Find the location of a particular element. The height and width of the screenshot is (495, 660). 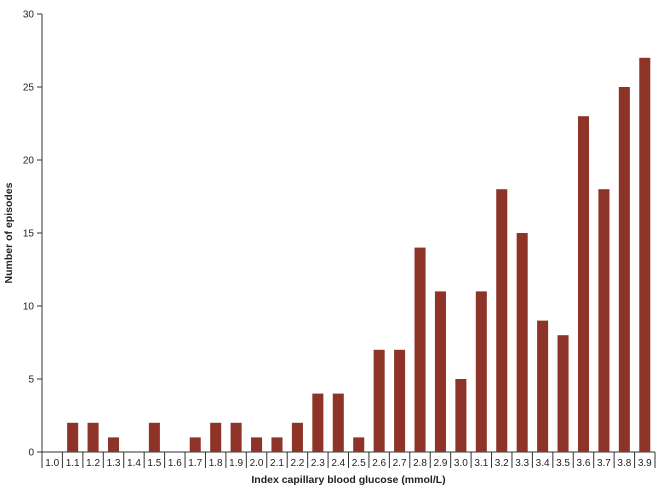

bar-3.6 is located at coordinates (583, 284).